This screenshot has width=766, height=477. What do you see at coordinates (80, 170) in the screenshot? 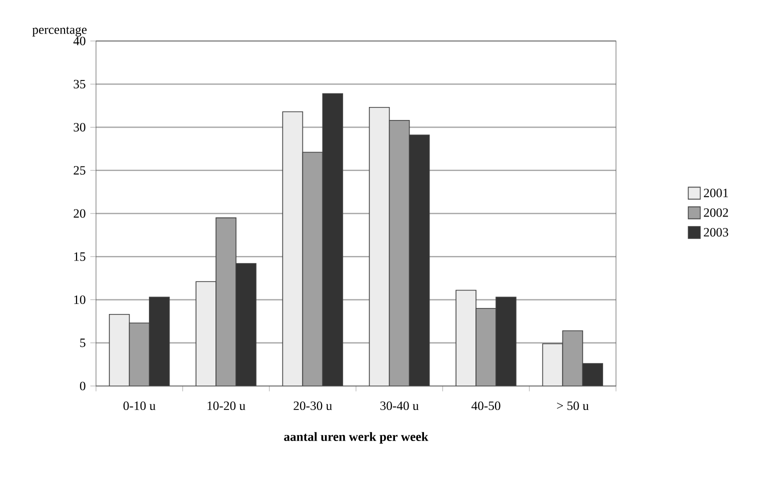
I see `y-tick-label: 25` at bounding box center [80, 170].